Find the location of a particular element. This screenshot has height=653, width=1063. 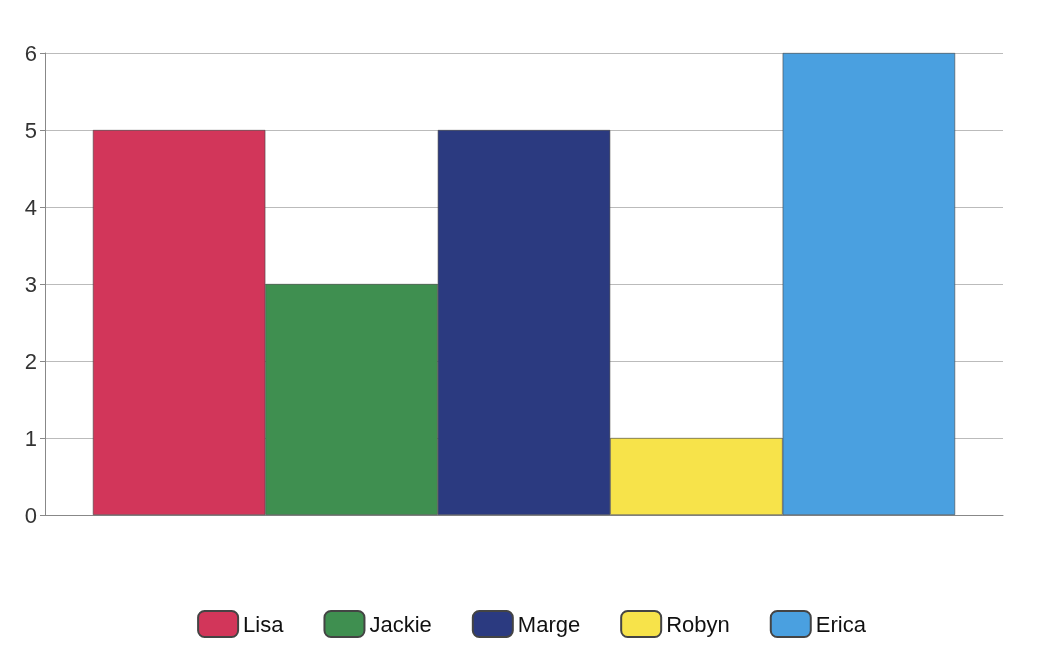

y-tick-label: 1 is located at coordinates (30, 438).